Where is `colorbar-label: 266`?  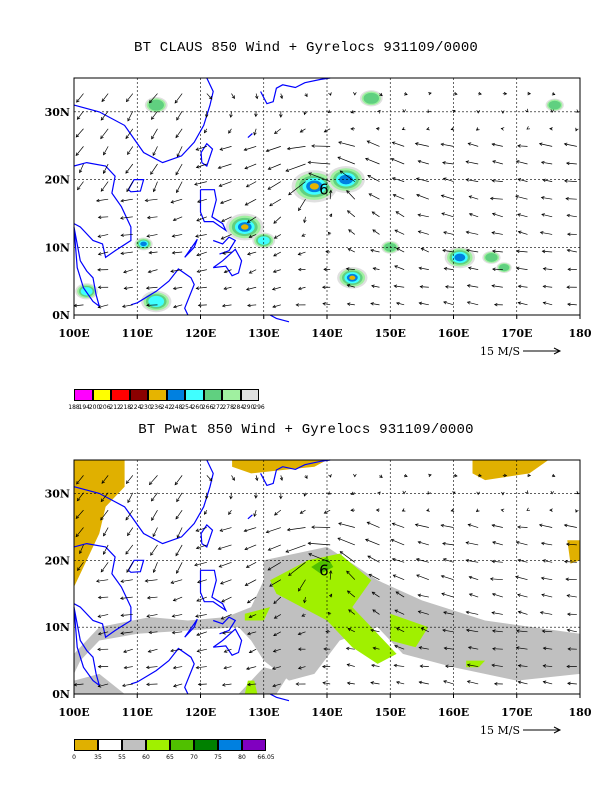
colorbar-label: 266 is located at coordinates (207, 407).